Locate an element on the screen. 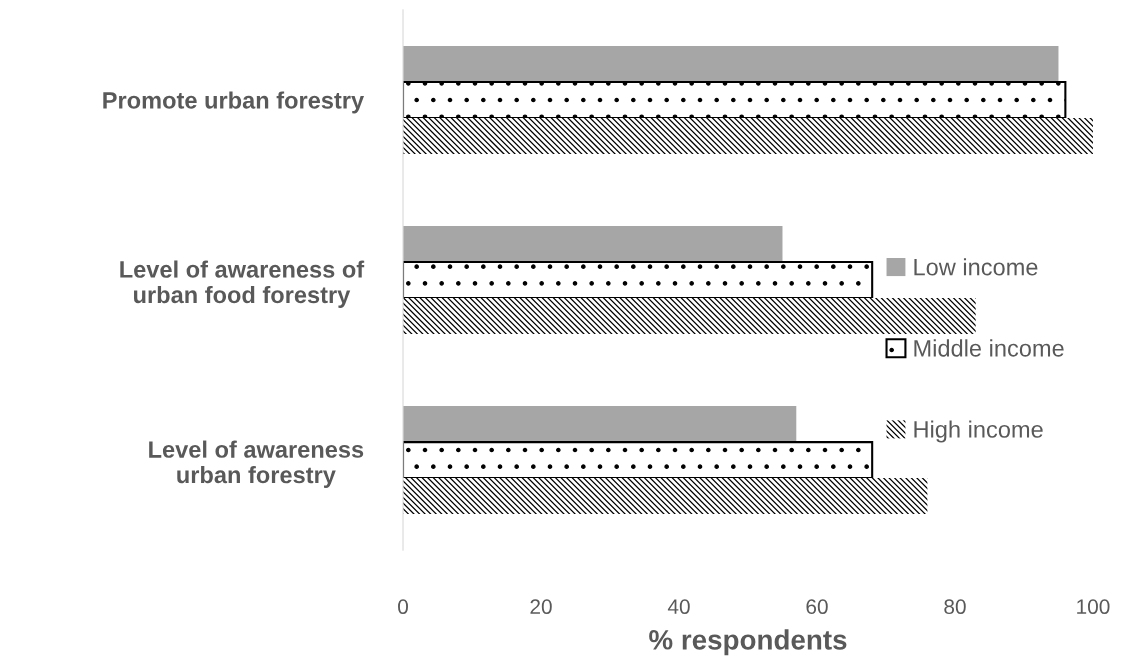 Image resolution: width=1127 pixels, height=662 pixels. legend-label: Middle income is located at coordinates (989, 348).